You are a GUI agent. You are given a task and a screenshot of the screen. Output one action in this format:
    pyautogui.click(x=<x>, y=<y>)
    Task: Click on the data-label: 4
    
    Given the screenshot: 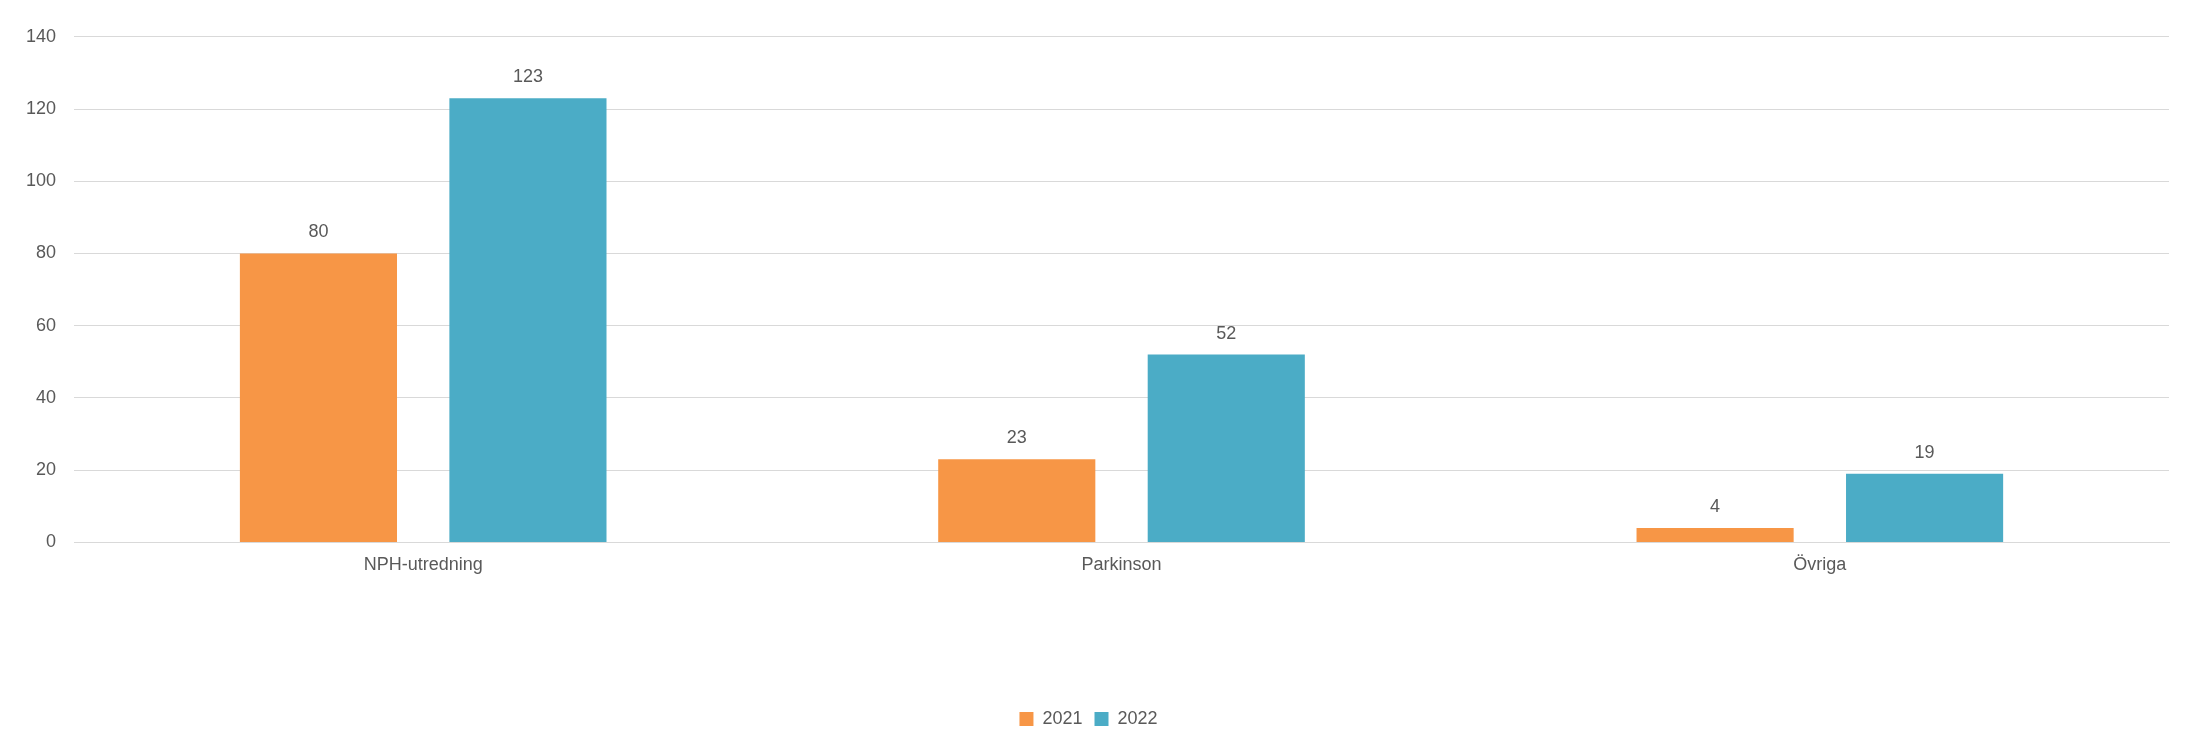 What is the action you would take?
    pyautogui.click(x=1715, y=505)
    